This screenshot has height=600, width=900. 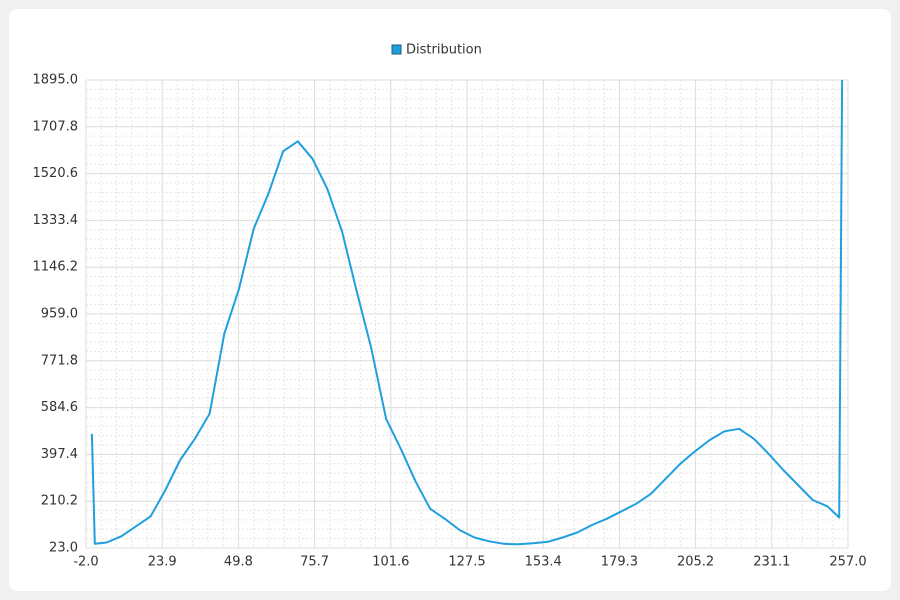 I want to click on x-tick-label: 231.1, so click(x=771, y=562).